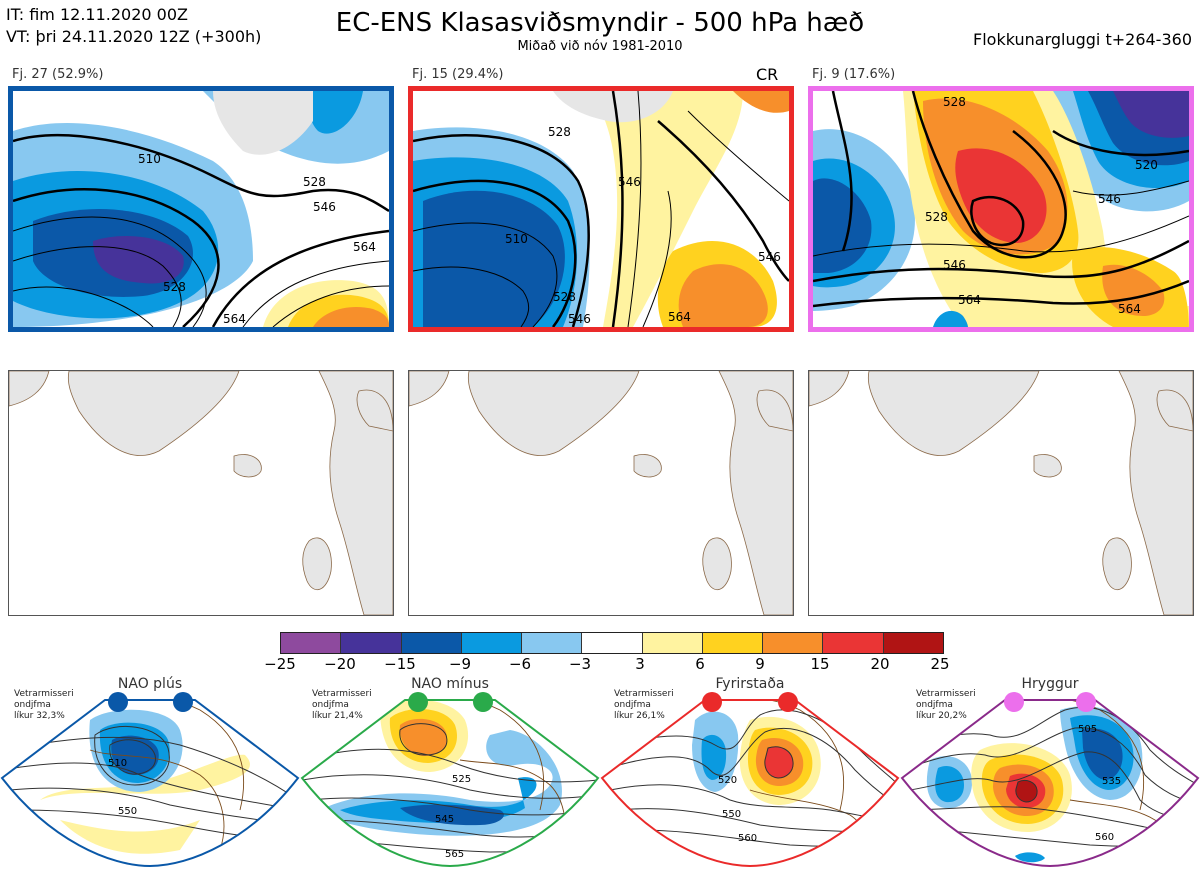 This screenshot has height=871, width=1200. I want to click on regime-note-line: líkur 32,3%, so click(39, 716).